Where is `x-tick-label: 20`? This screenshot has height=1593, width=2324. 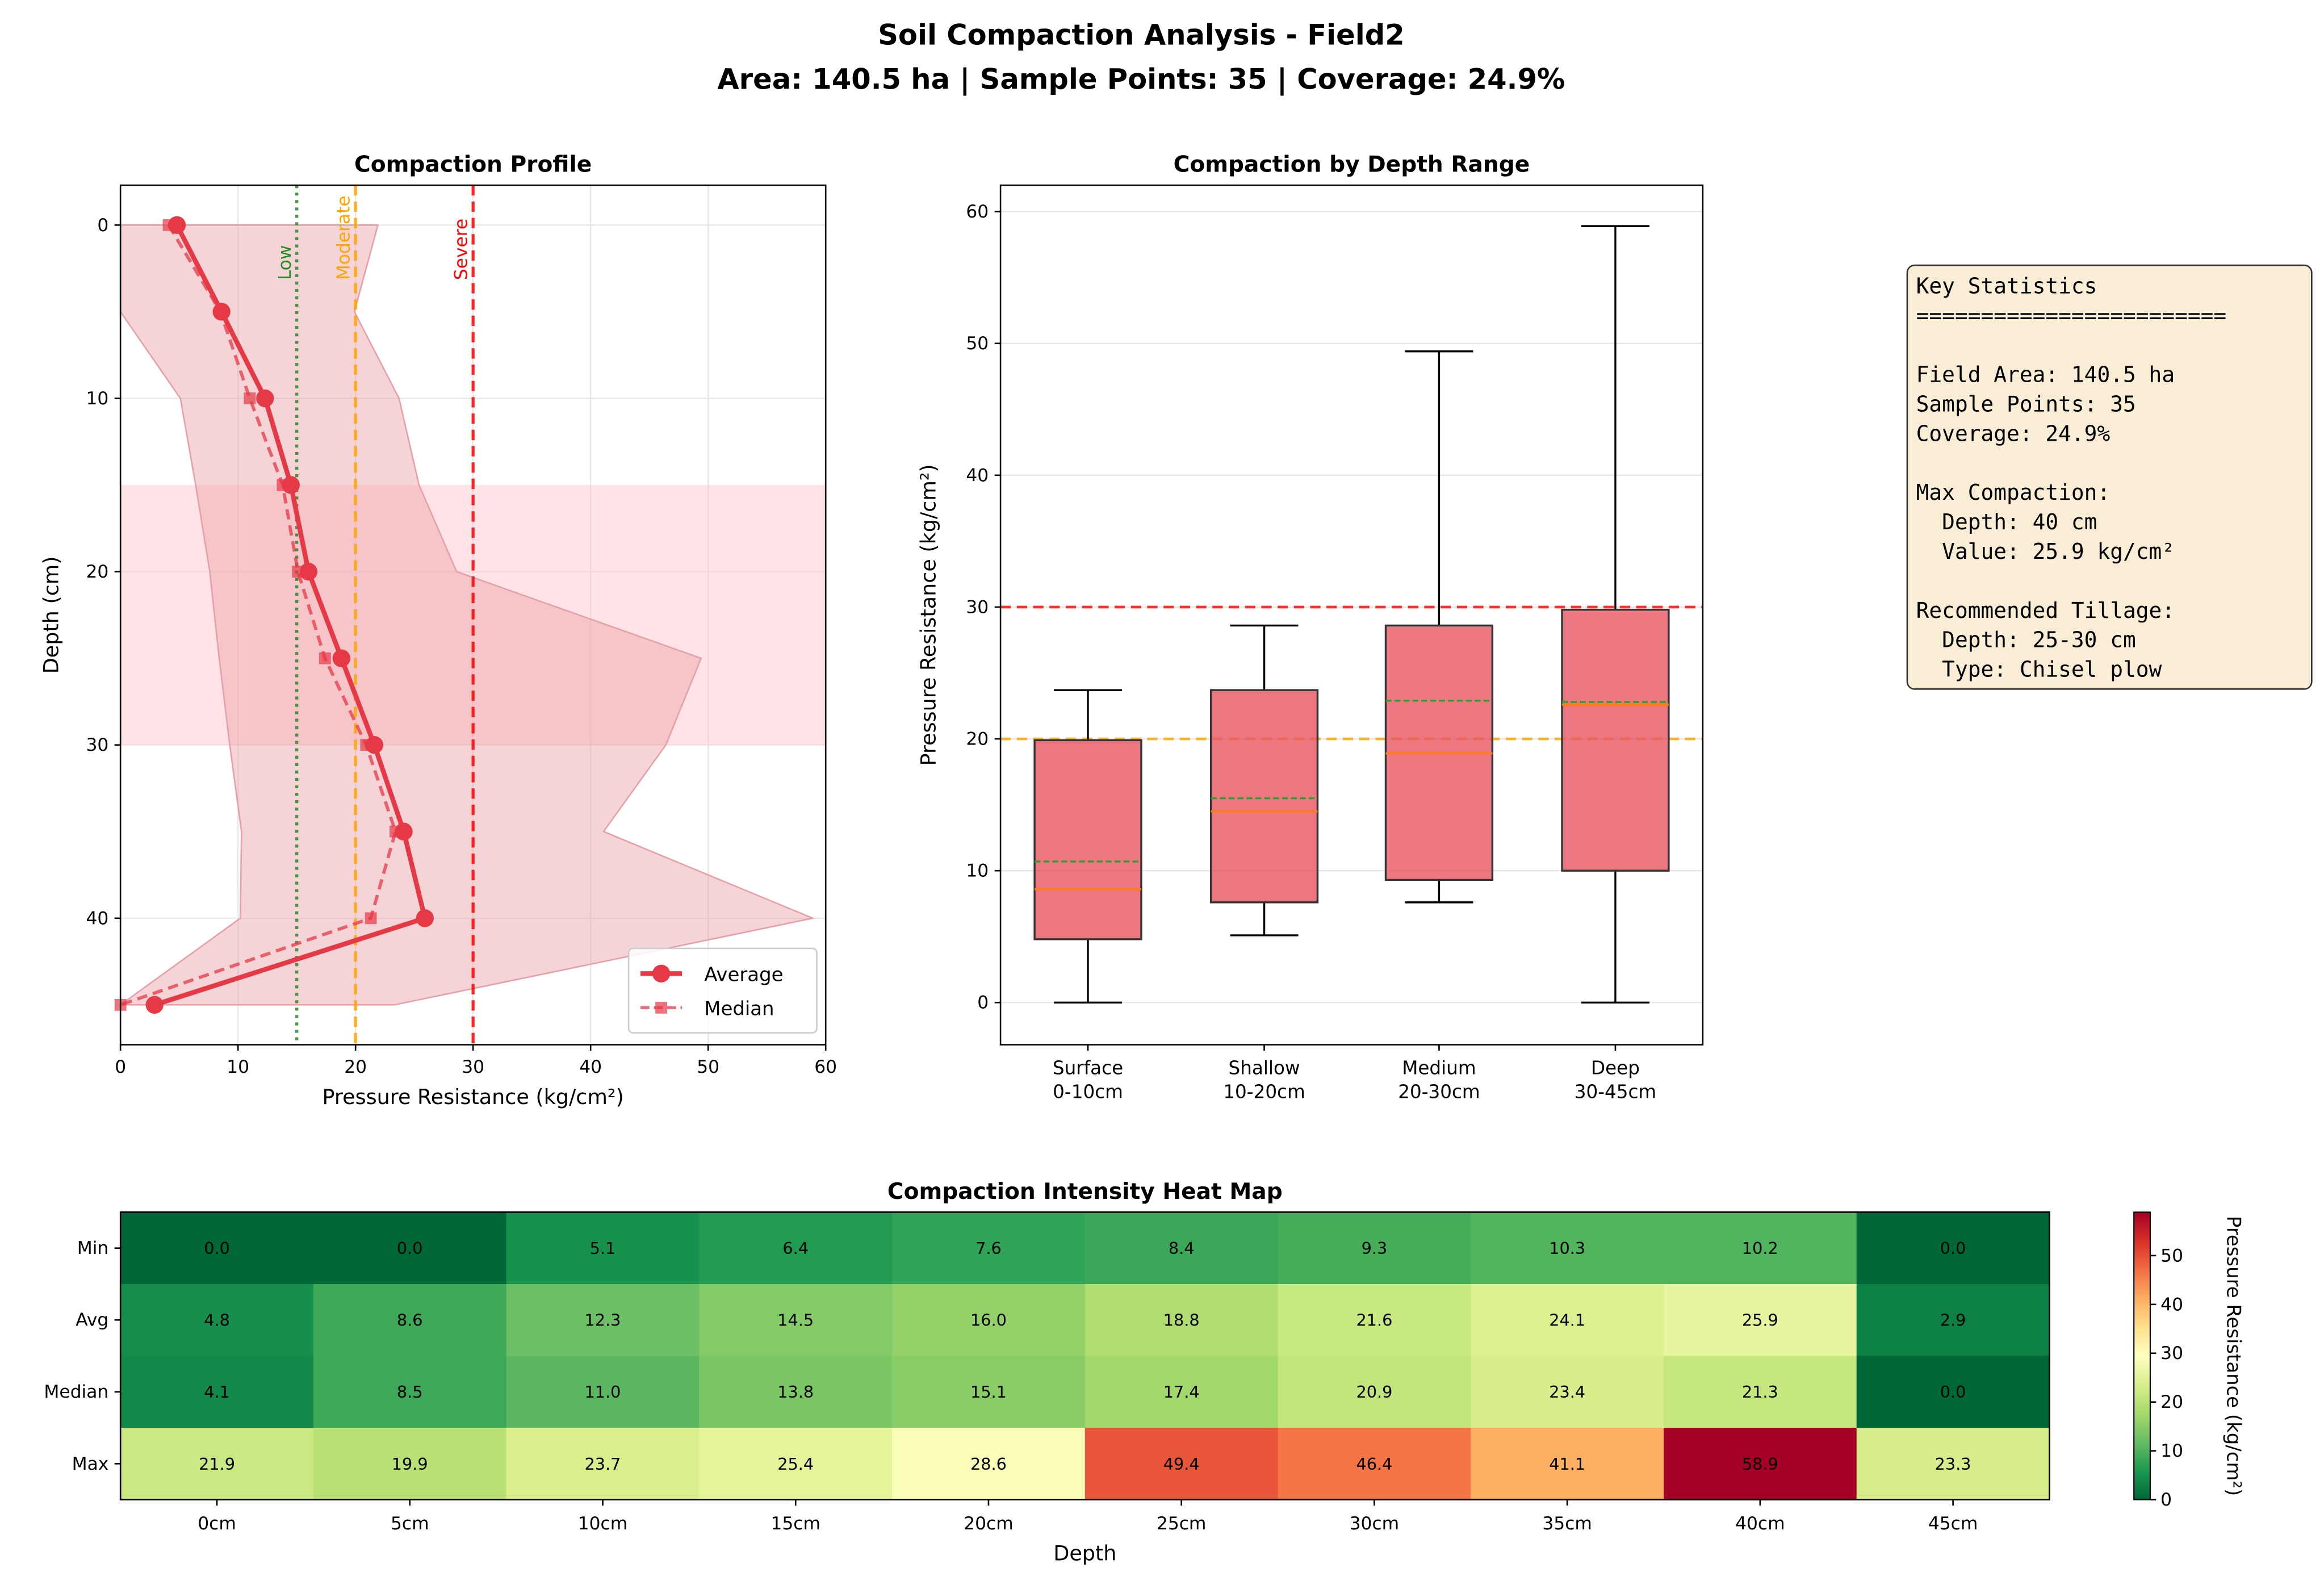
x-tick-label: 20 is located at coordinates (355, 1067).